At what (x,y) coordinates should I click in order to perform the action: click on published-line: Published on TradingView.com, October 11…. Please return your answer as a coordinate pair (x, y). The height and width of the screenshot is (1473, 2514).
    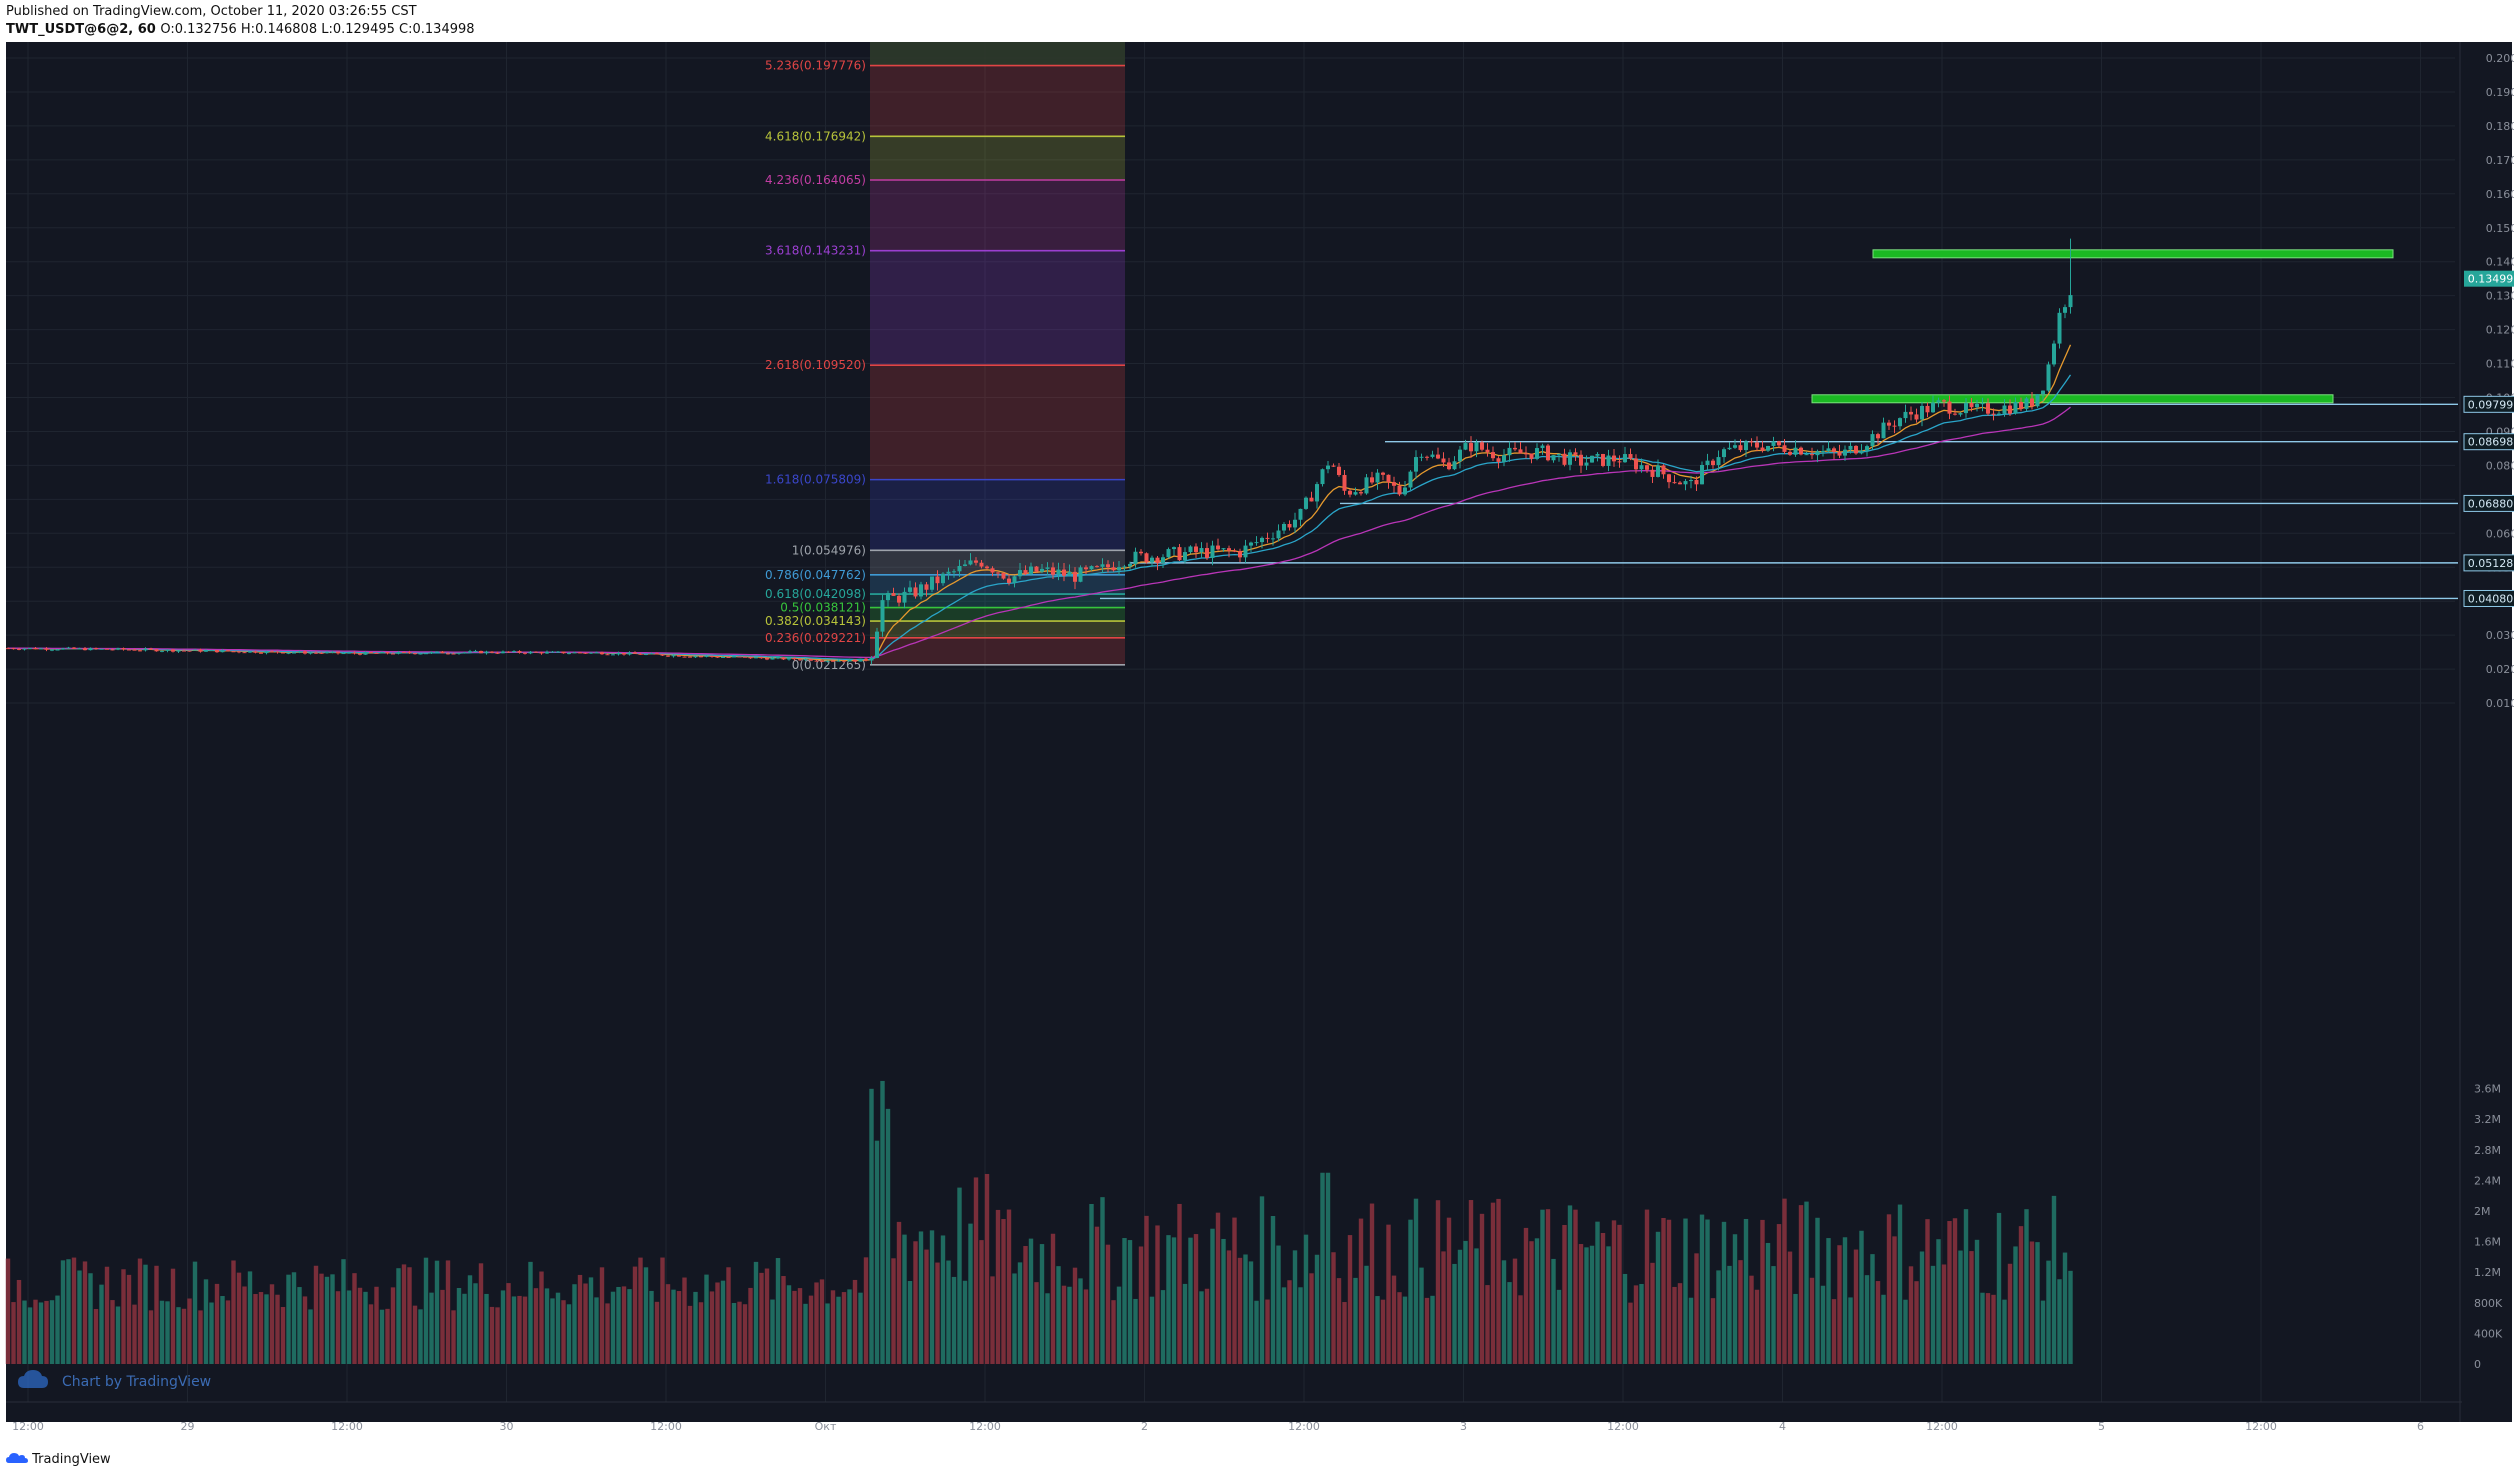
    Looking at the image, I should click on (211, 11).